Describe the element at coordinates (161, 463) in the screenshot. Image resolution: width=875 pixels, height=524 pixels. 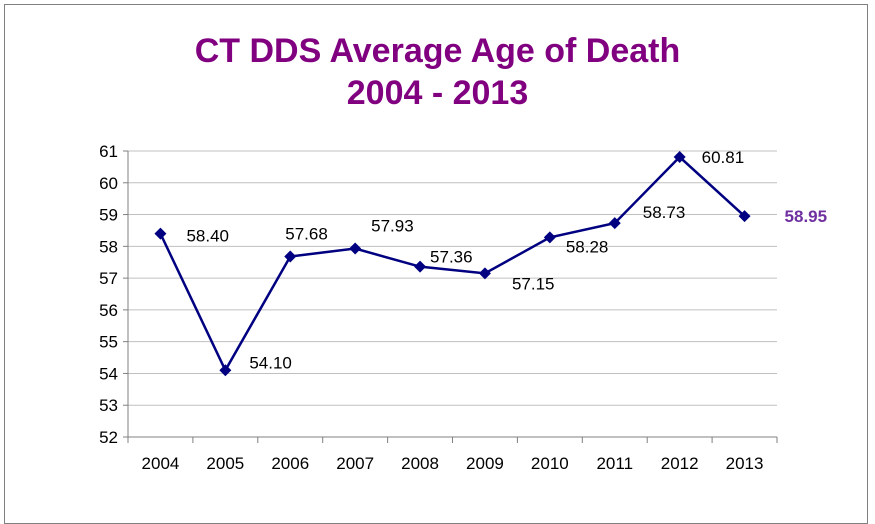
I see `x-tick-label-2004: 2004` at that location.